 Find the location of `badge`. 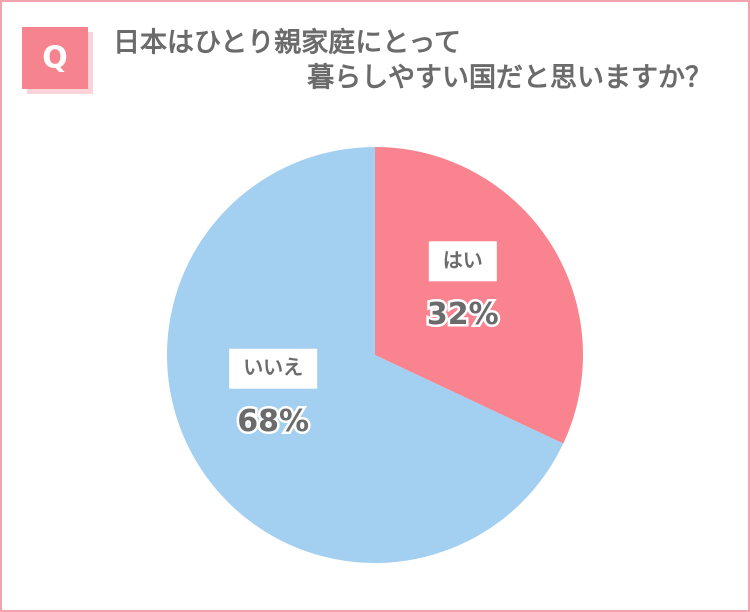

badge is located at coordinates (55, 58).